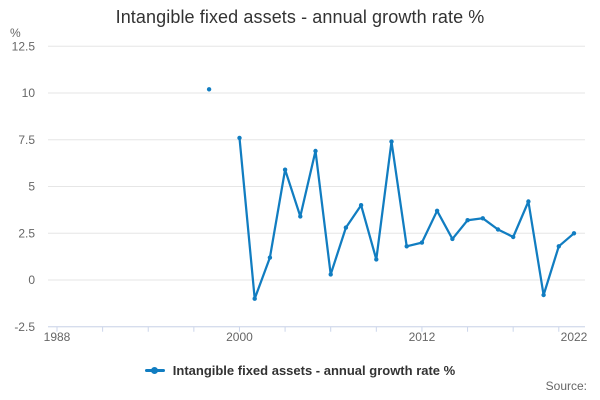  What do you see at coordinates (566, 386) in the screenshot?
I see `source-label: Source:` at bounding box center [566, 386].